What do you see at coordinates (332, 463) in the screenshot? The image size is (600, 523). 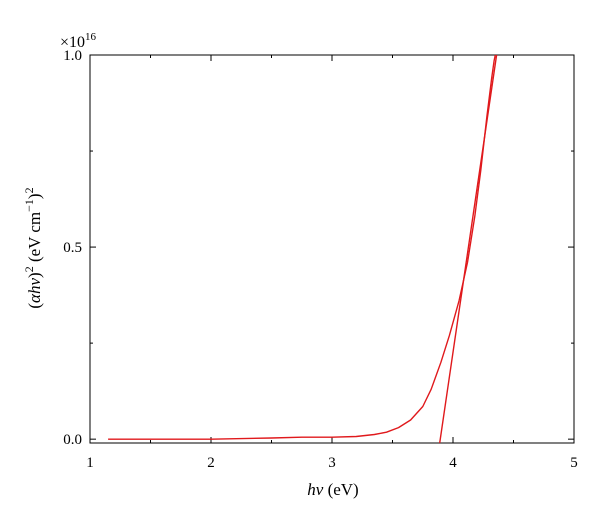 I see `x-tick-label: 3` at bounding box center [332, 463].